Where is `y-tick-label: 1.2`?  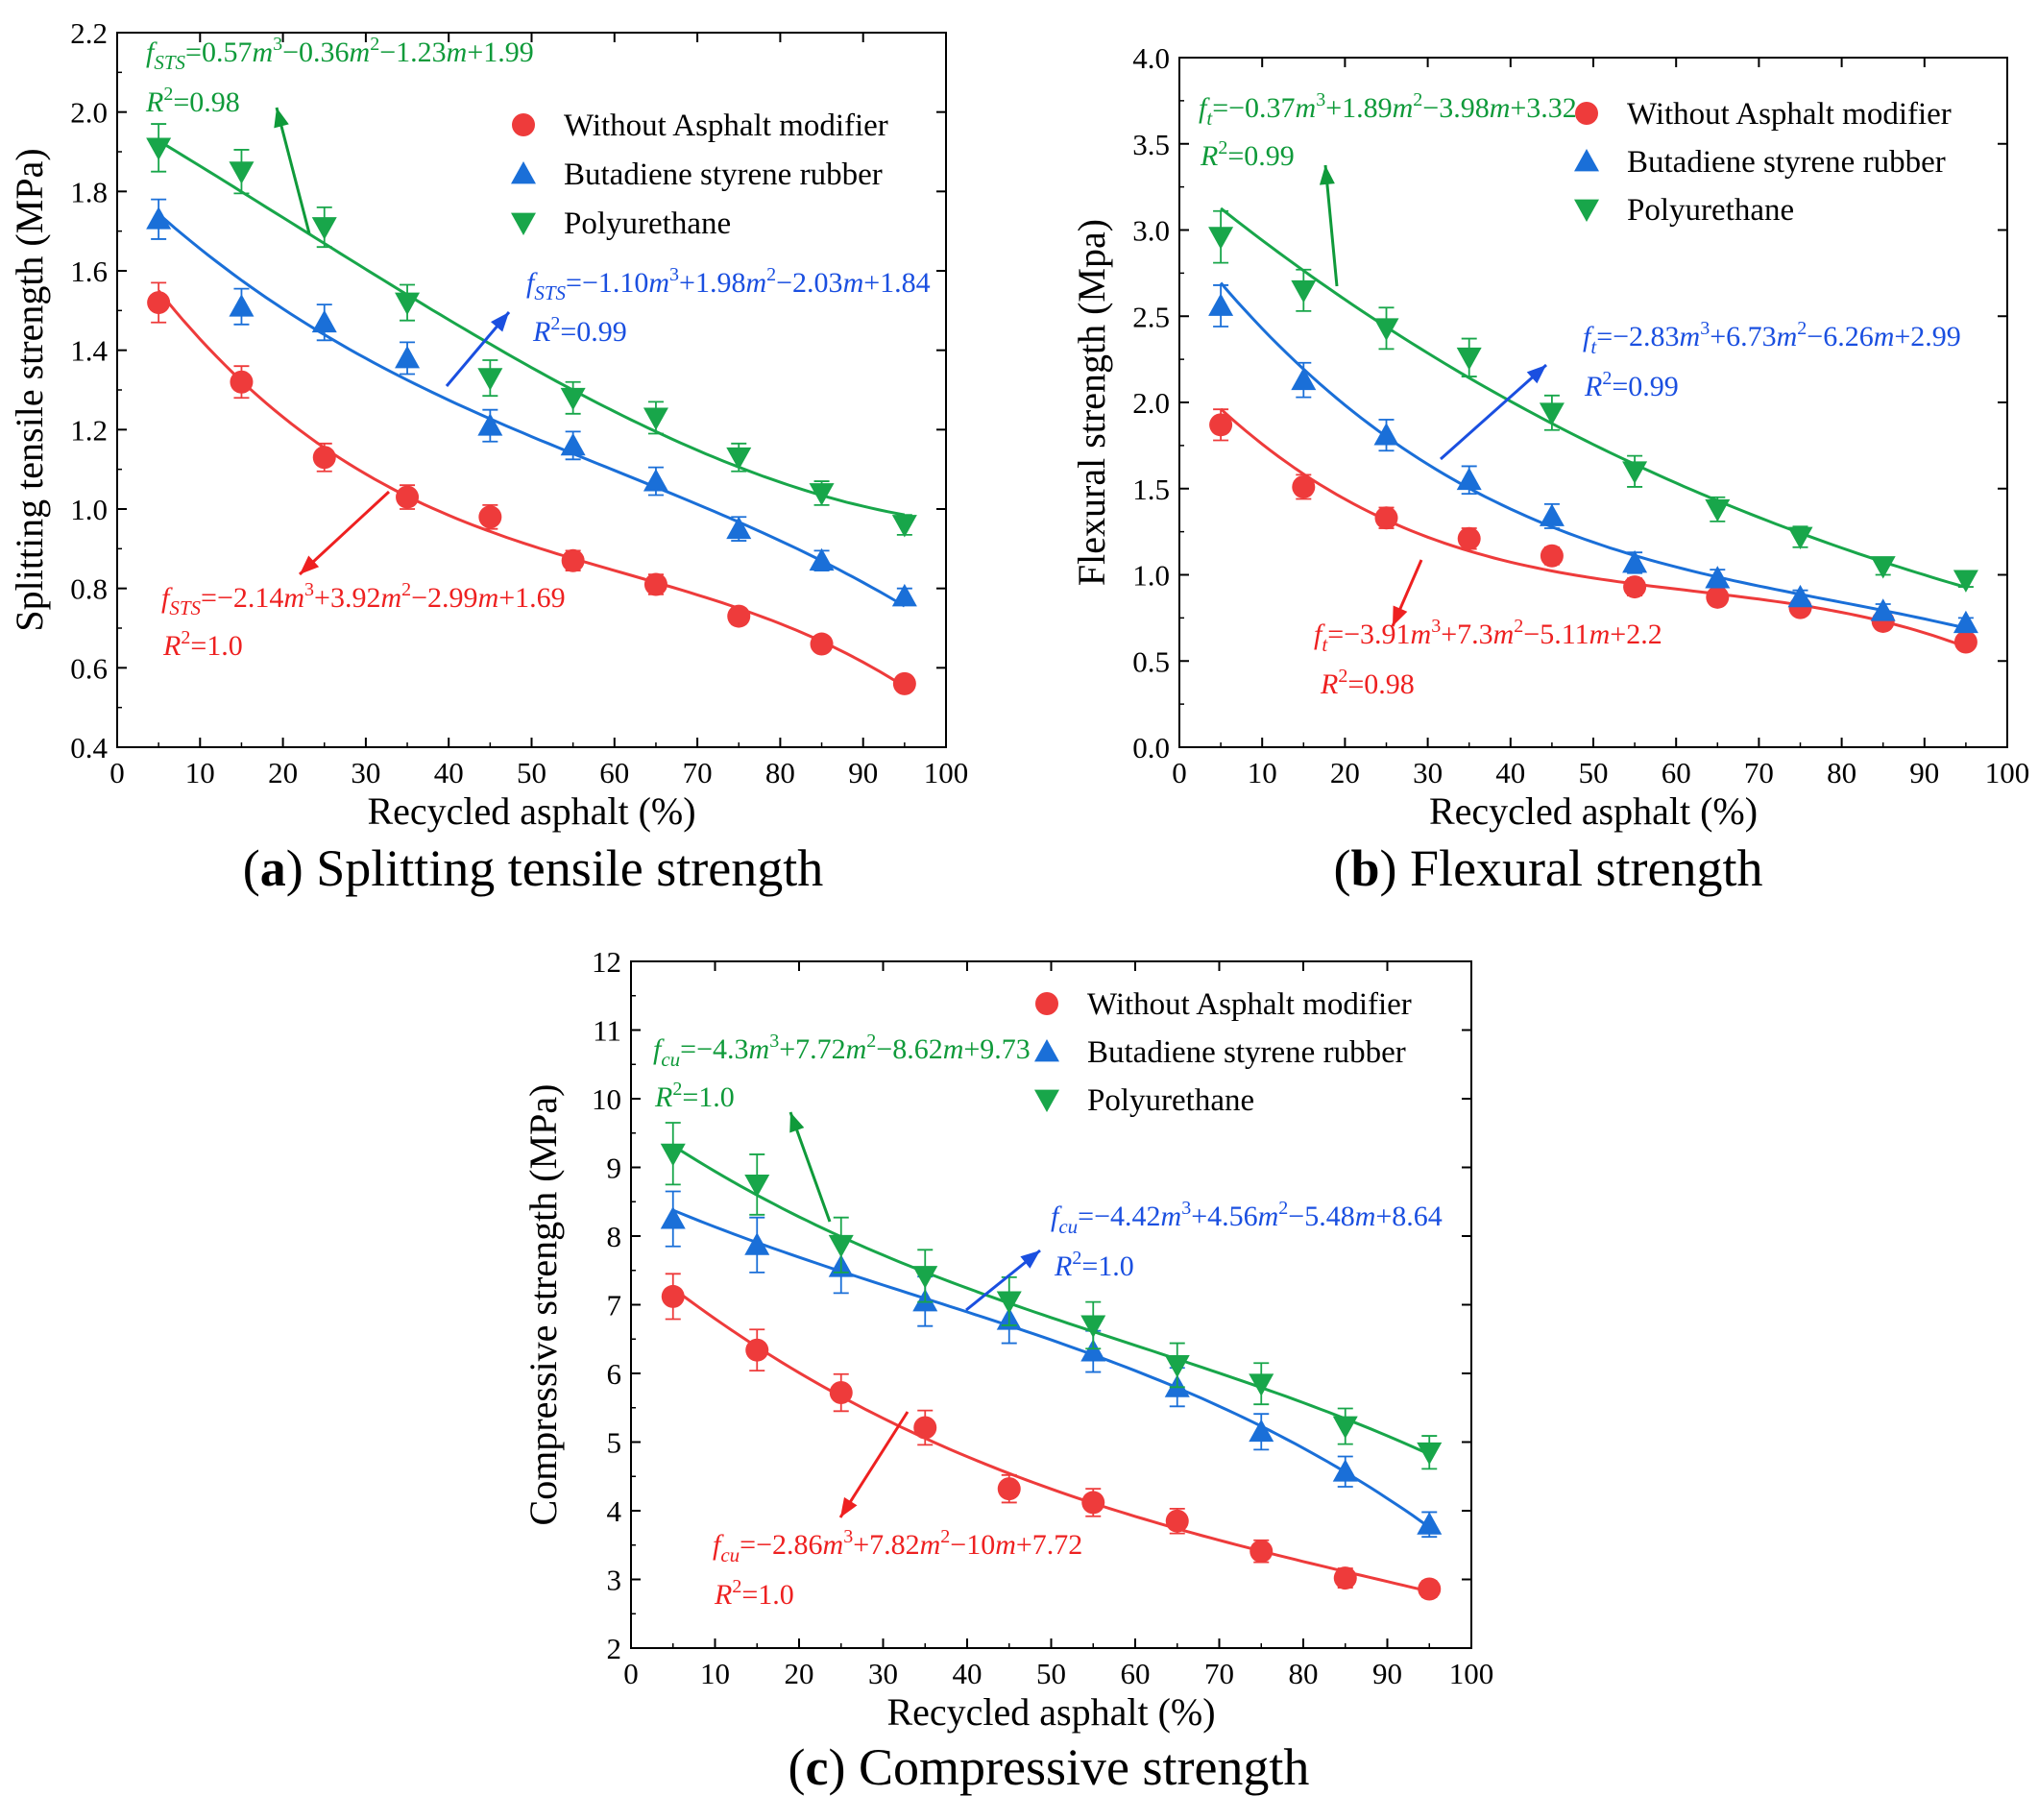
y-tick-label: 1.2 is located at coordinates (89, 430).